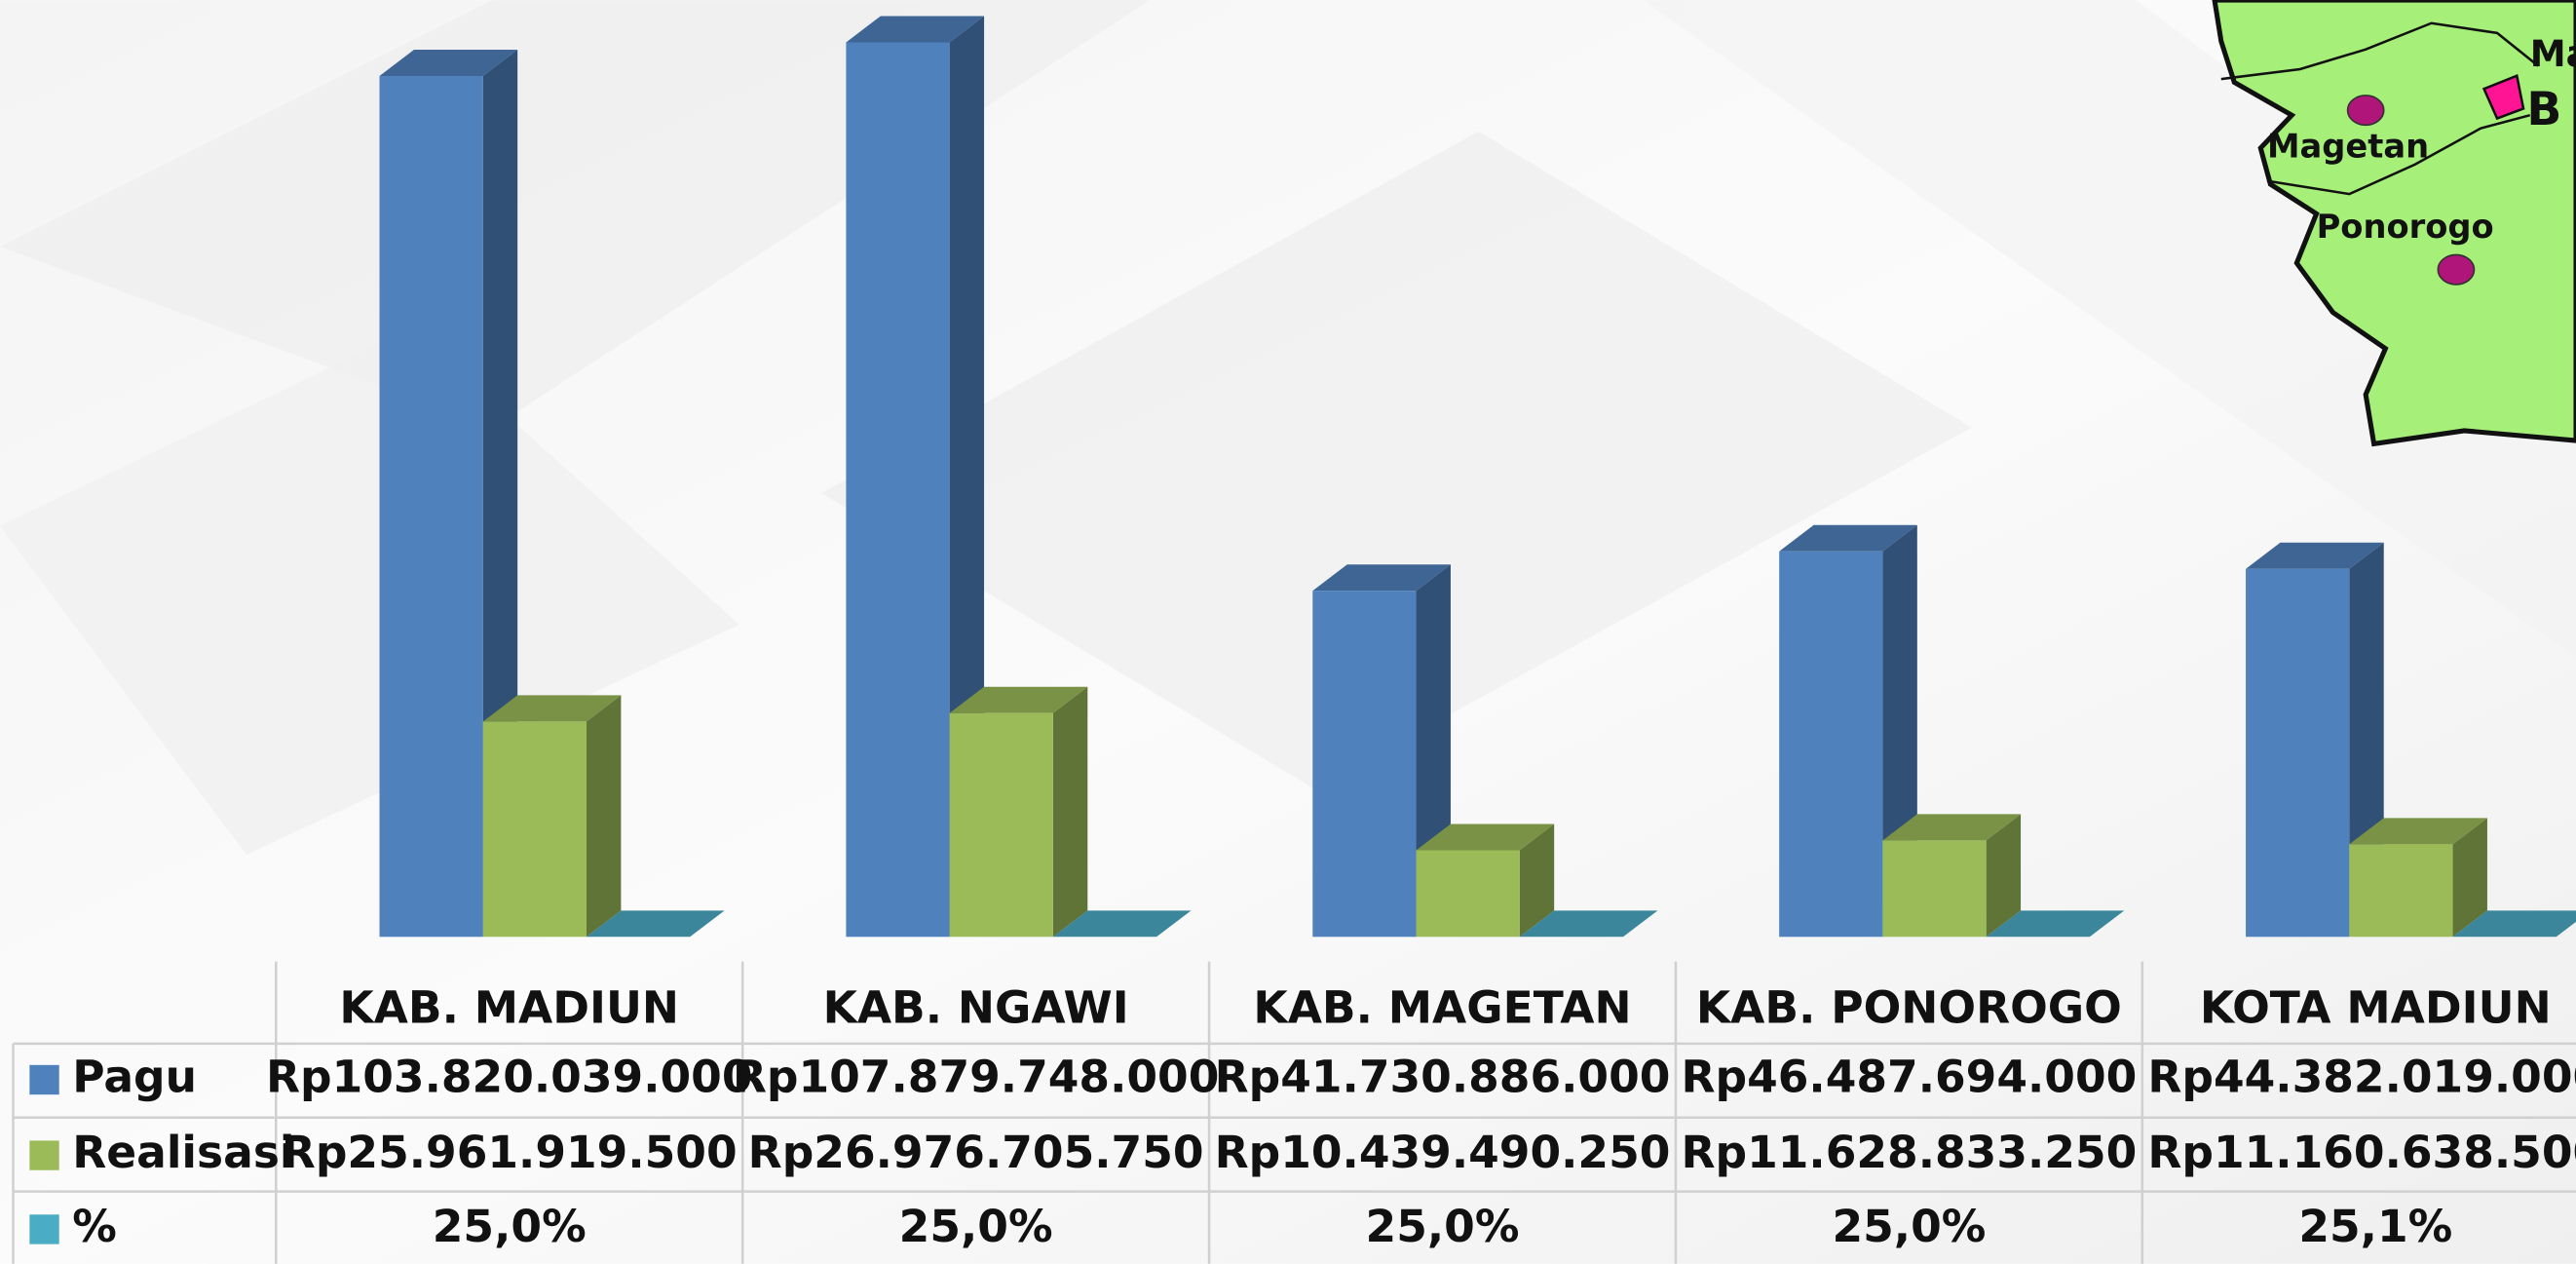 This screenshot has width=2576, height=1264. Describe the element at coordinates (2361, 1152) in the screenshot. I see `table-cell: Rp11.160.638.500` at that location.